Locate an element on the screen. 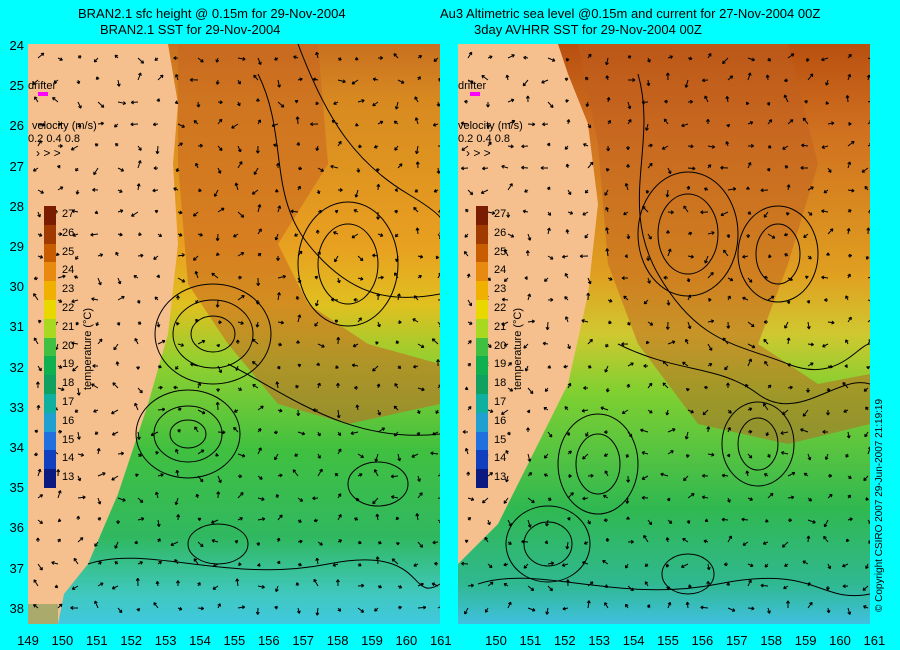  right-drifter-icon is located at coordinates (475, 94).